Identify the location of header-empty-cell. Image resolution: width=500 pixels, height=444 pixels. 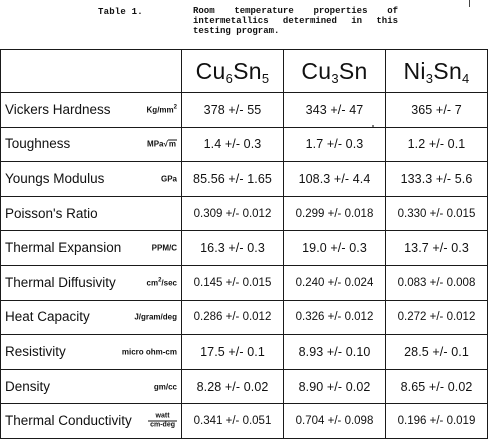
(91, 71).